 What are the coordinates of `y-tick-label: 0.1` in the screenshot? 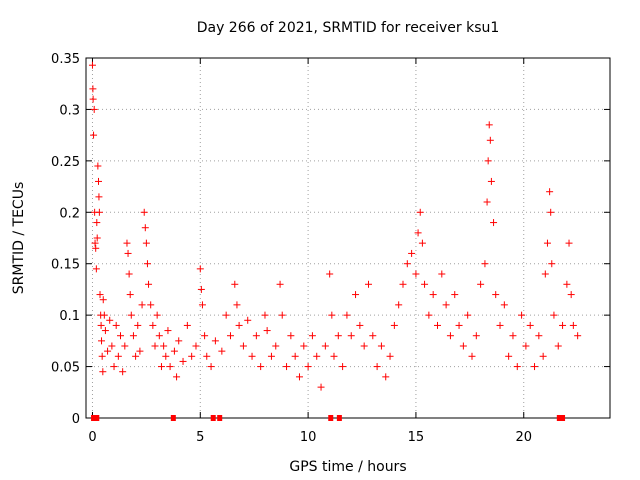 It's located at (69, 316).